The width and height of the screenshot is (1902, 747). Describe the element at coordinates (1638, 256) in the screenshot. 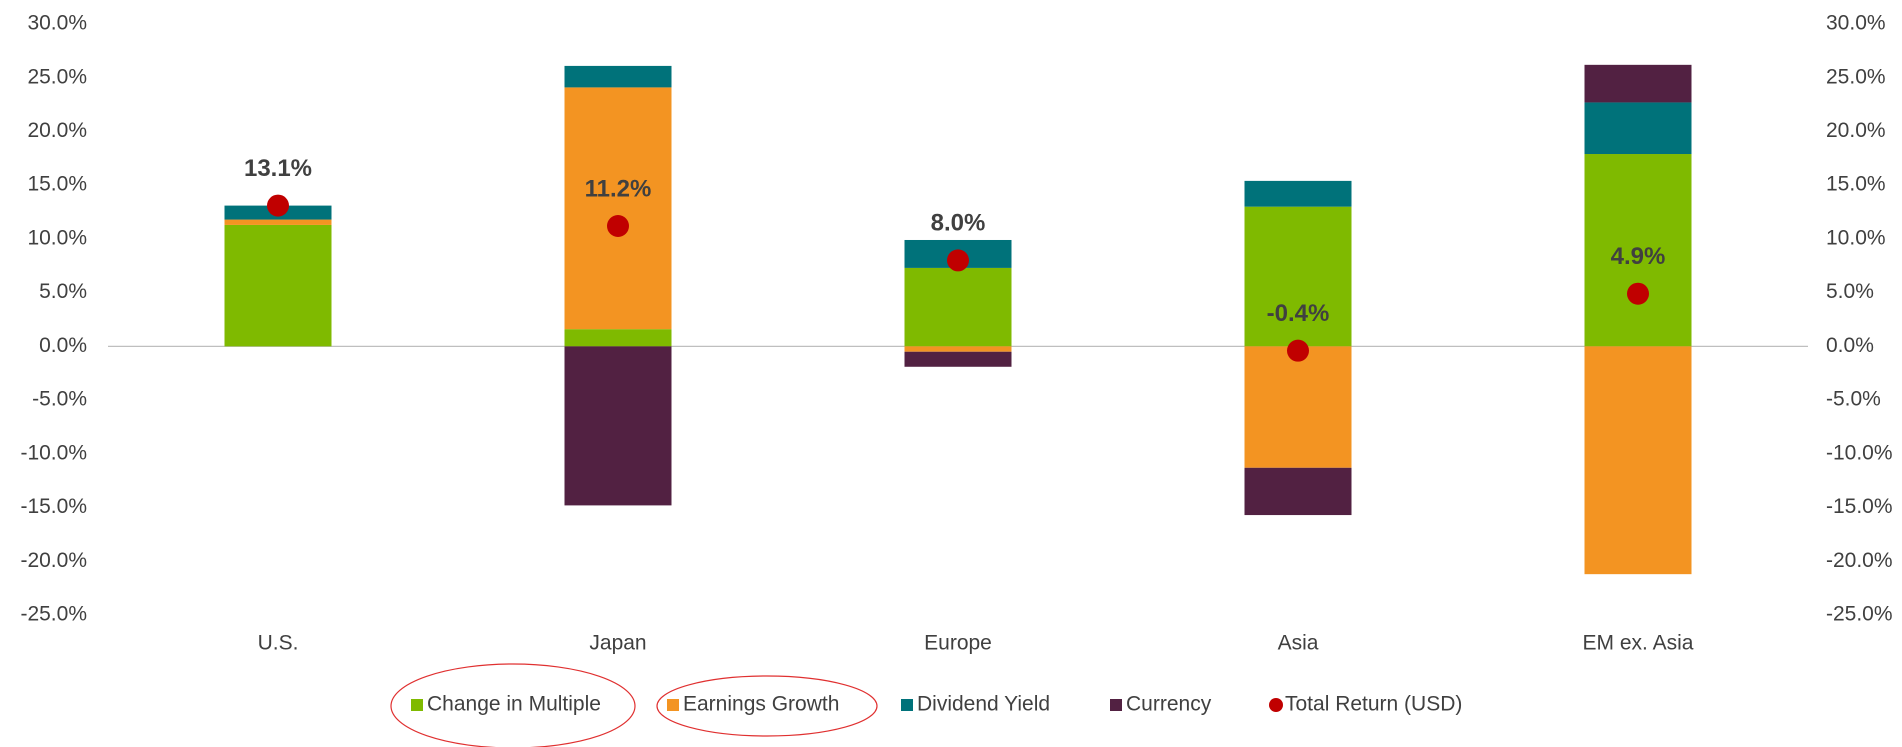

I see `data-label: 4.9%` at that location.